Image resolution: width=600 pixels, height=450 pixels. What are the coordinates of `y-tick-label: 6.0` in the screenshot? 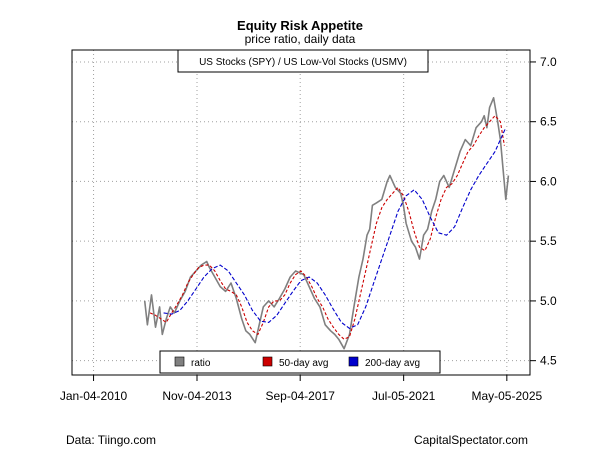 It's located at (548, 181).